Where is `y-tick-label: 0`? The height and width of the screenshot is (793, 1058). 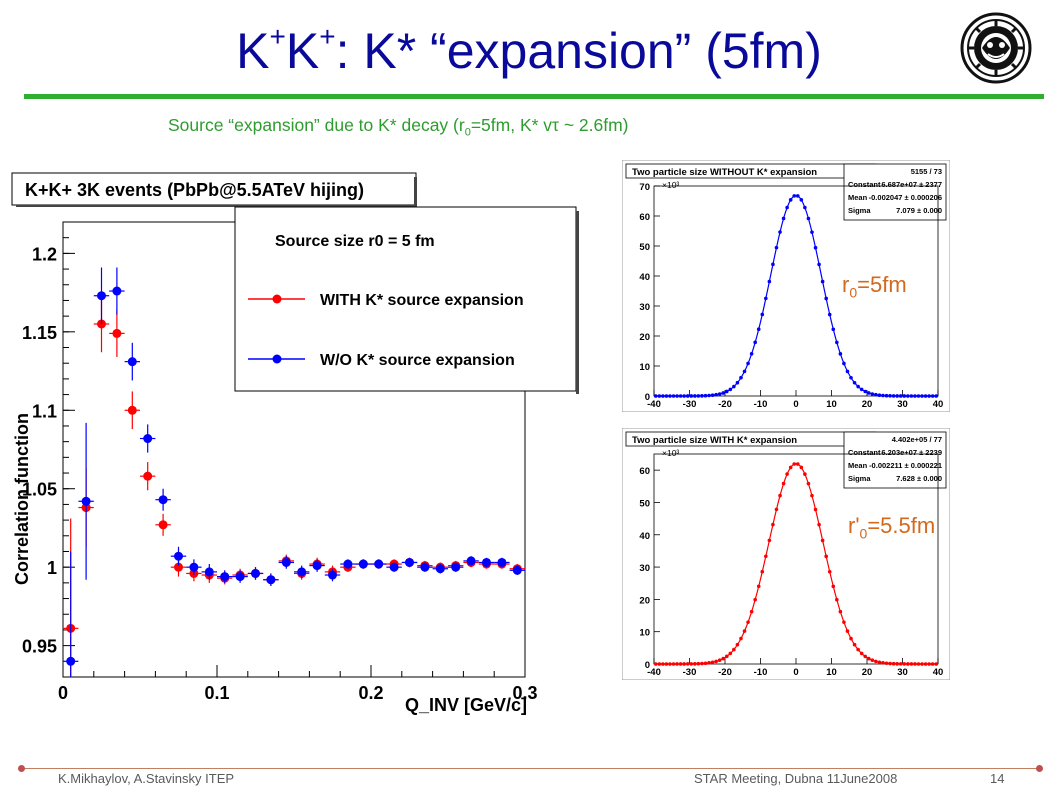 y-tick-label: 0 is located at coordinates (647, 397).